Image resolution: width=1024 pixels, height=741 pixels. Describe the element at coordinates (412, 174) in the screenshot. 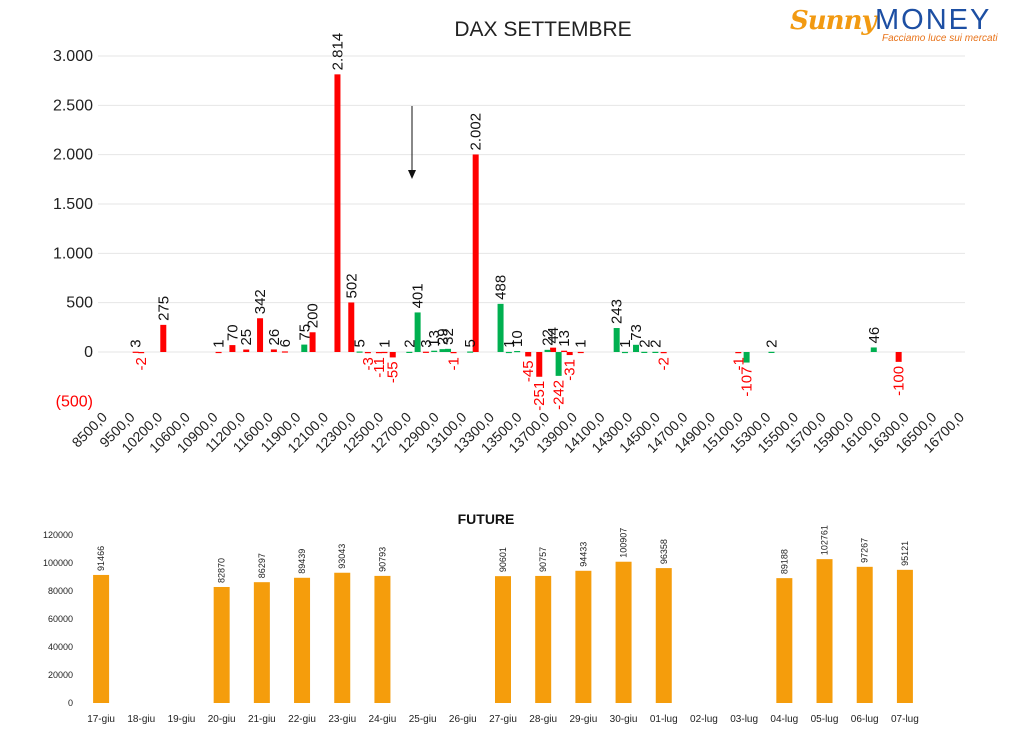

I see `annotation-arrow-head` at that location.